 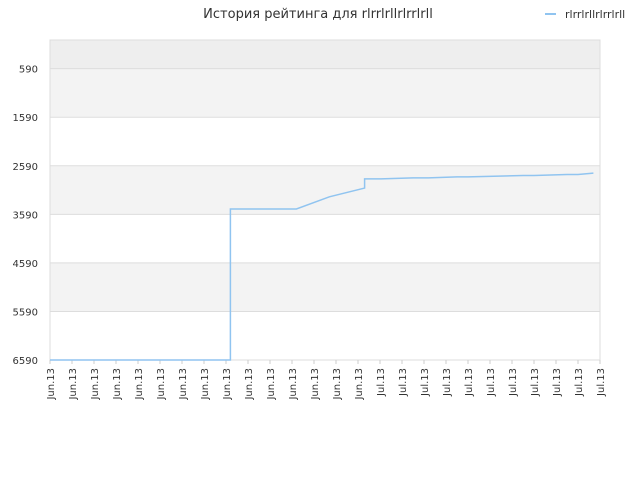 I want to click on y-tick-label: 590, so click(x=28, y=70).